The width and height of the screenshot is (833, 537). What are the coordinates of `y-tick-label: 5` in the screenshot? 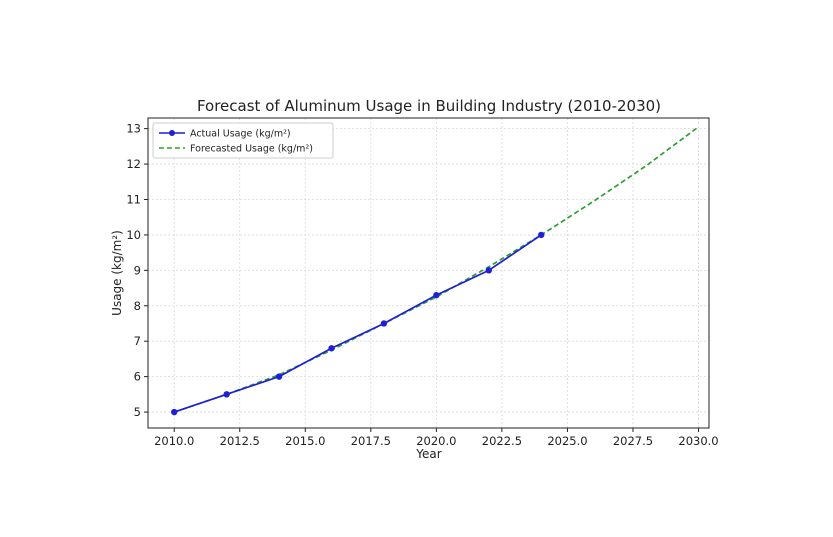 It's located at (137, 412).